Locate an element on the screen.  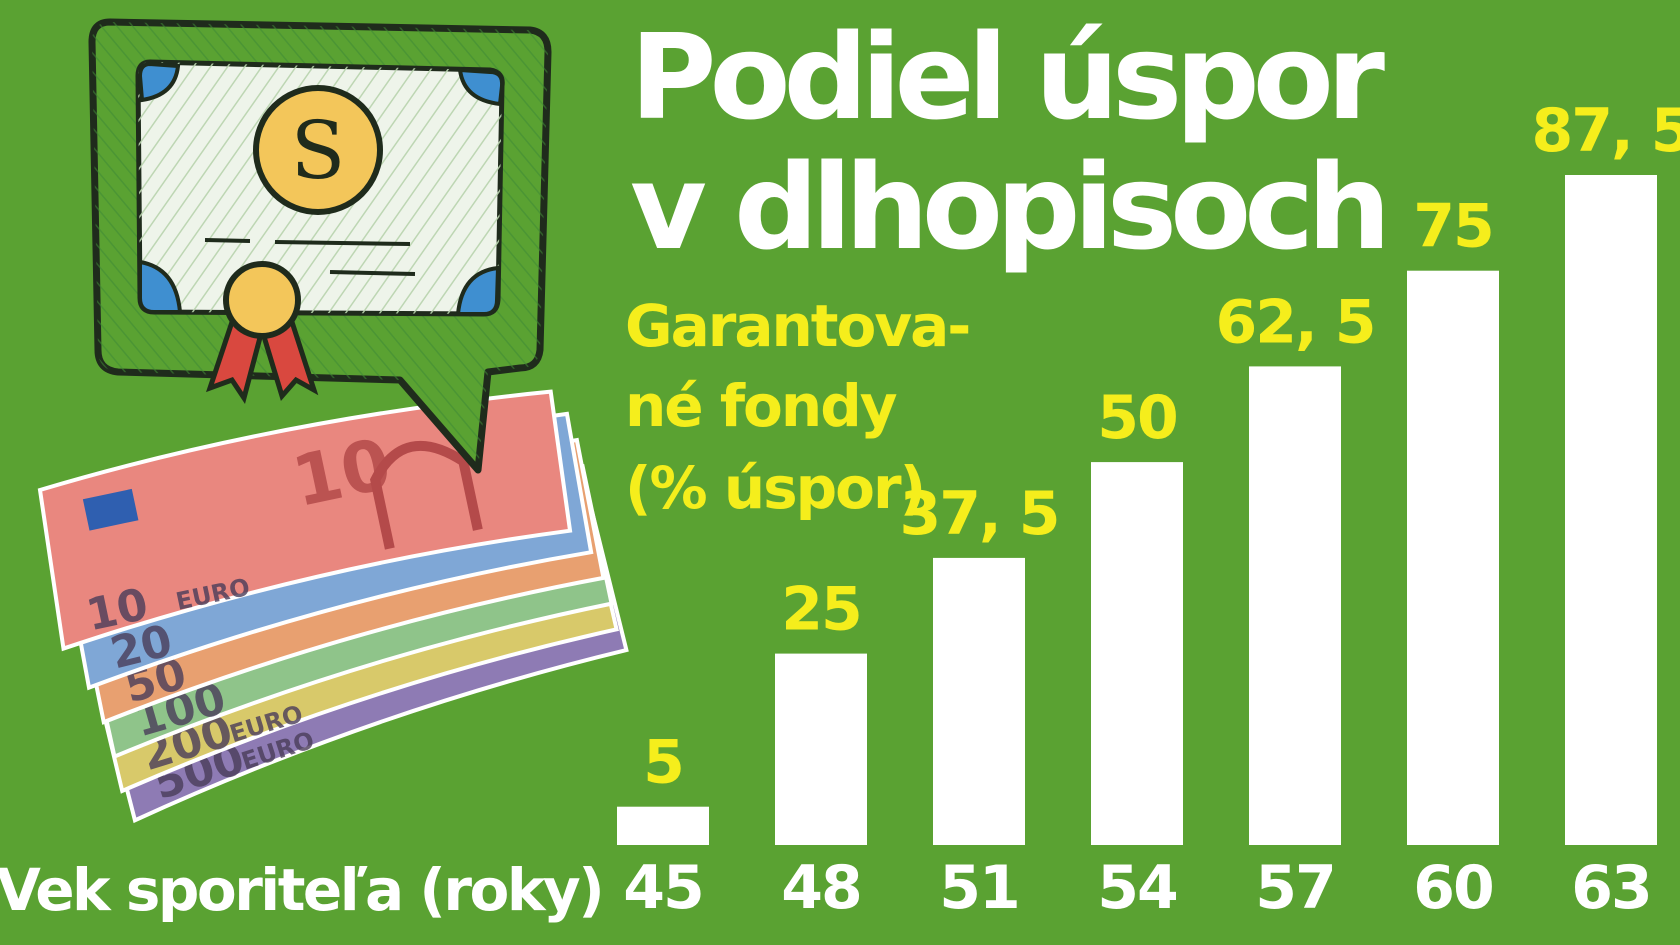
value-label-48: 25 is located at coordinates (821, 610).